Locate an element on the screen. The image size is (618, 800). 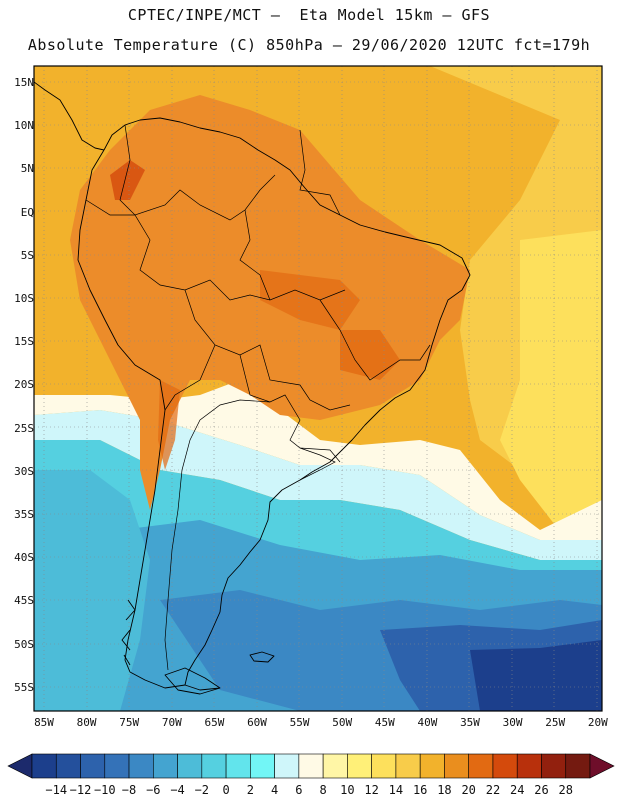
colorbar-label: 14 is located at coordinates (396, 790).